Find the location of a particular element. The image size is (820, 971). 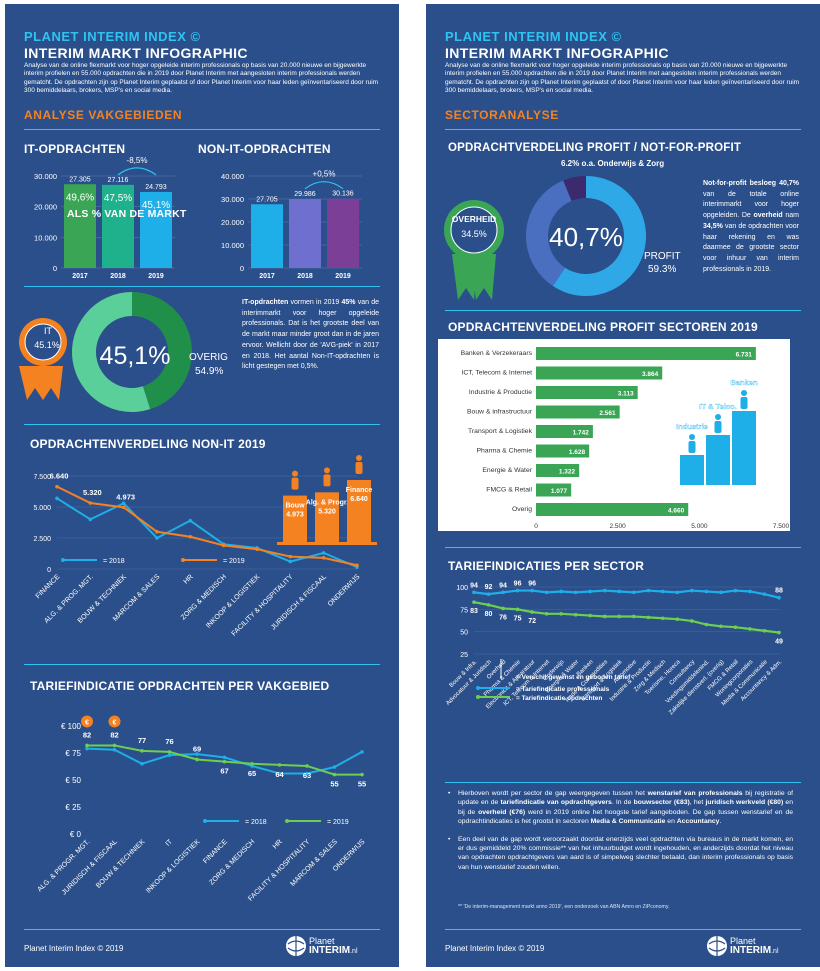

pct-label: 45,1% is located at coordinates (156, 205).